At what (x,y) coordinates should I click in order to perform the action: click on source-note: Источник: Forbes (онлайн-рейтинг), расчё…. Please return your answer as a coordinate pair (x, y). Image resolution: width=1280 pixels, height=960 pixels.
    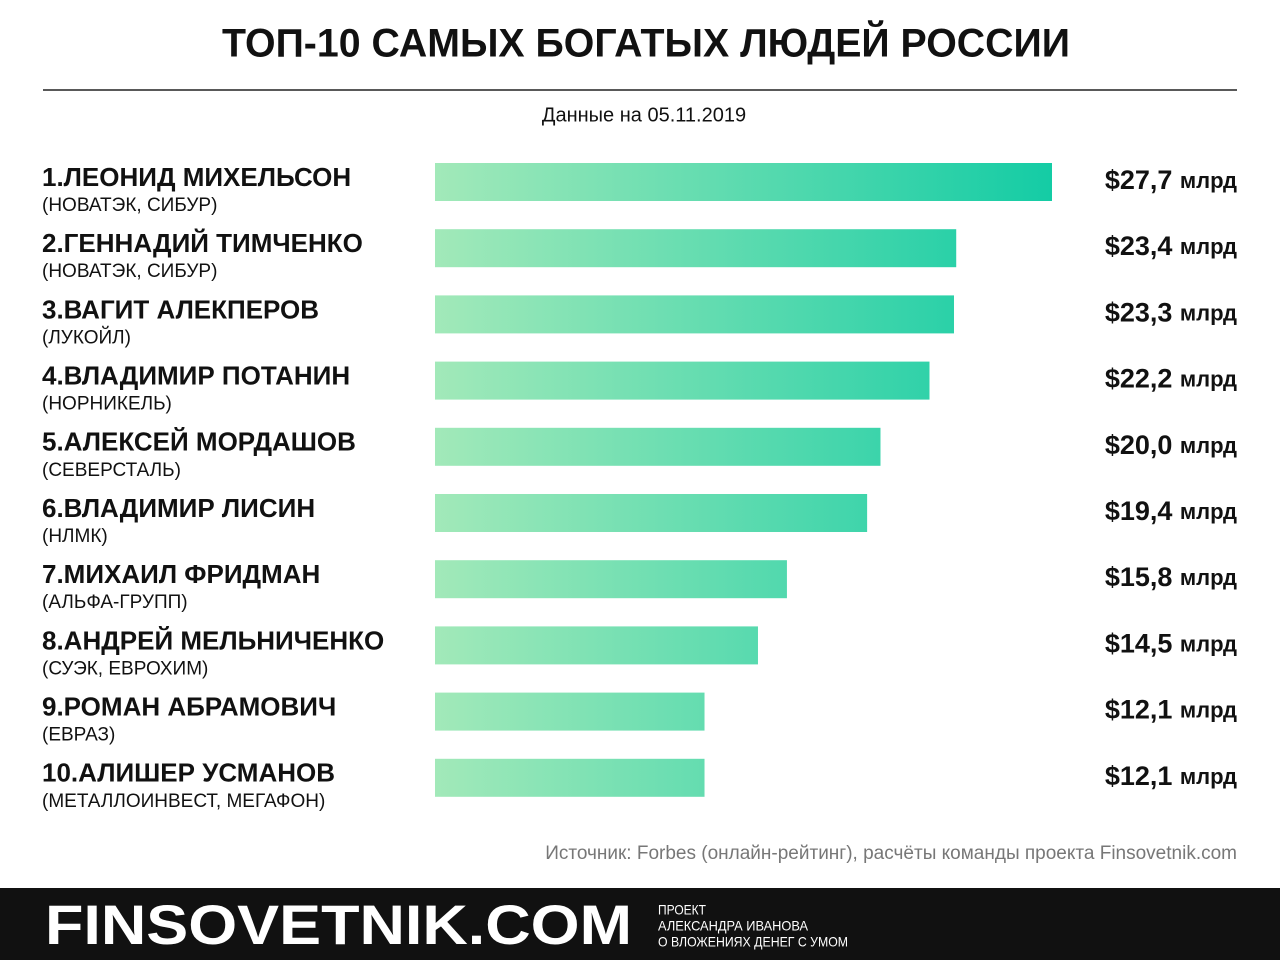
    Looking at the image, I should click on (891, 853).